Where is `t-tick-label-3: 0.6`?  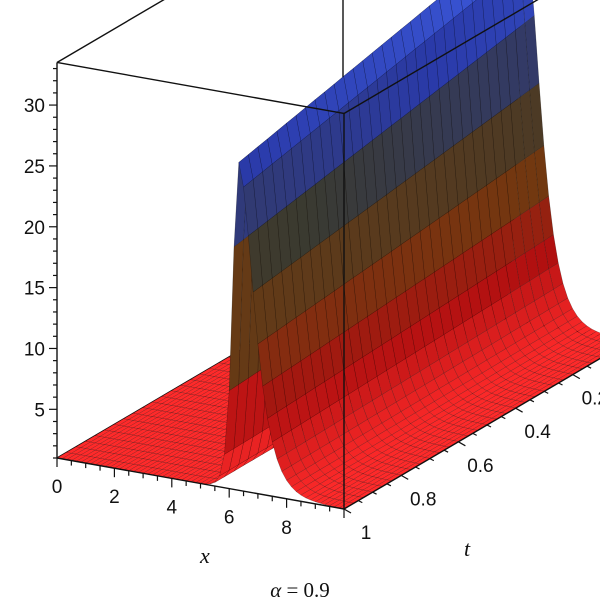
t-tick-label-3: 0.6 is located at coordinates (480, 466).